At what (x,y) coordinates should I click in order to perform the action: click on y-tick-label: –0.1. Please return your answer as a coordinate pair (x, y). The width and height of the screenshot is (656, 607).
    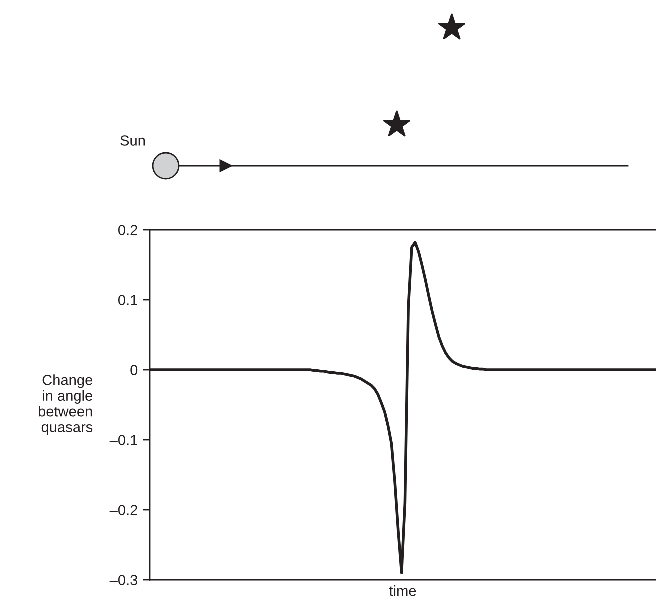
    Looking at the image, I should click on (124, 440).